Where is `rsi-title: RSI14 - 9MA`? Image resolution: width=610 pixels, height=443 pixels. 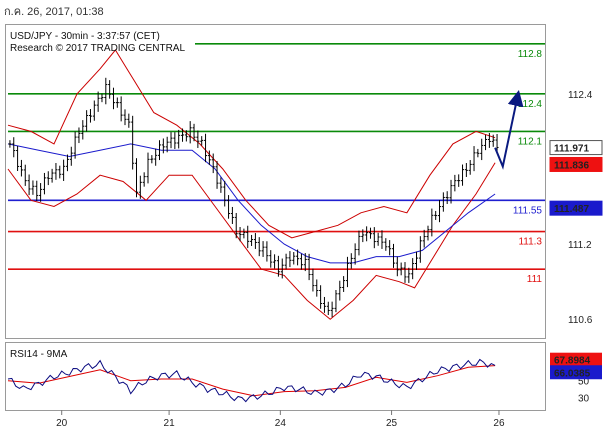 rsi-title: RSI14 - 9MA is located at coordinates (39, 354).